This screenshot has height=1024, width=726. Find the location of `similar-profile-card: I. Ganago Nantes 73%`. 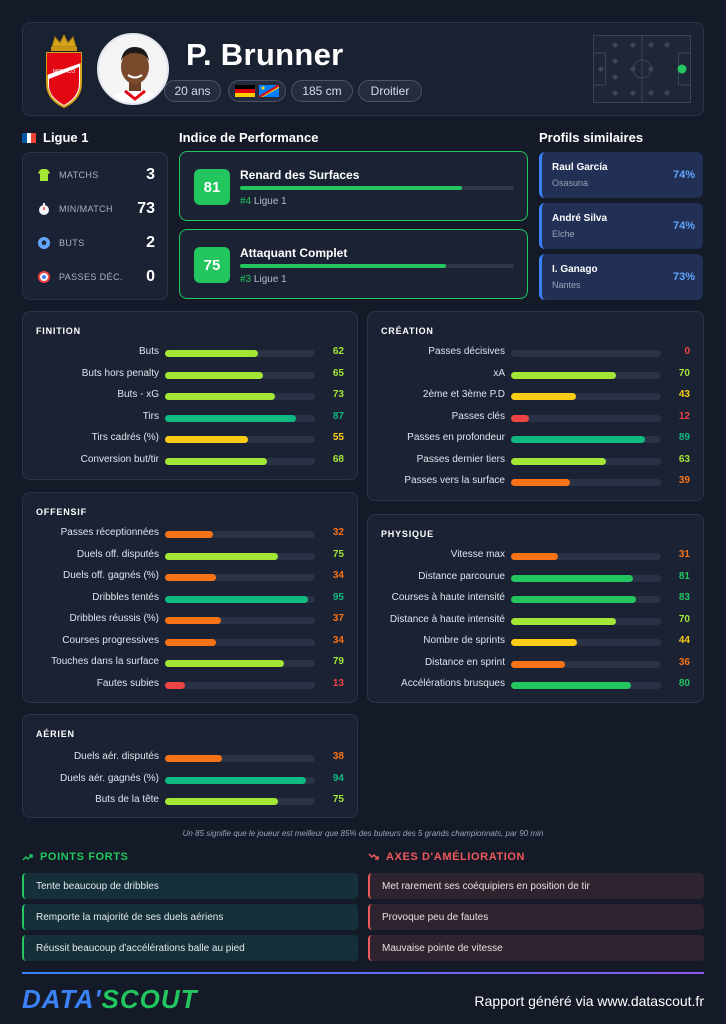

similar-profile-card: I. Ganago Nantes 73% is located at coordinates (621, 277).